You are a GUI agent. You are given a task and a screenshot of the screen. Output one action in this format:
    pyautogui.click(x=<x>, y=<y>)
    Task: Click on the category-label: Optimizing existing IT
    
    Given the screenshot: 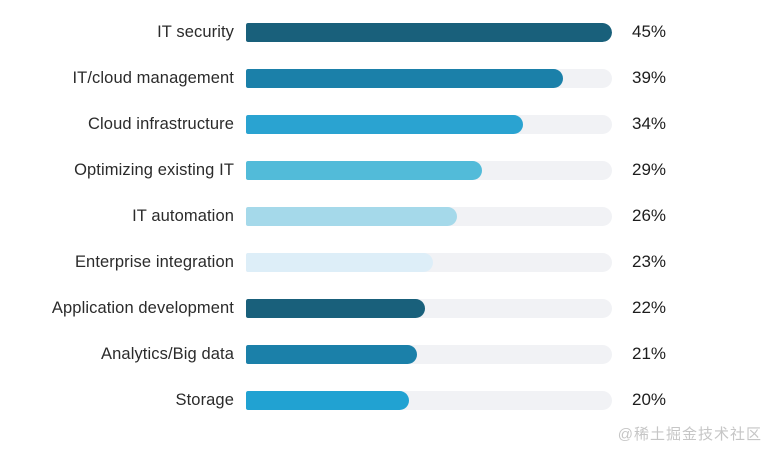 What is the action you would take?
    pyautogui.click(x=154, y=169)
    